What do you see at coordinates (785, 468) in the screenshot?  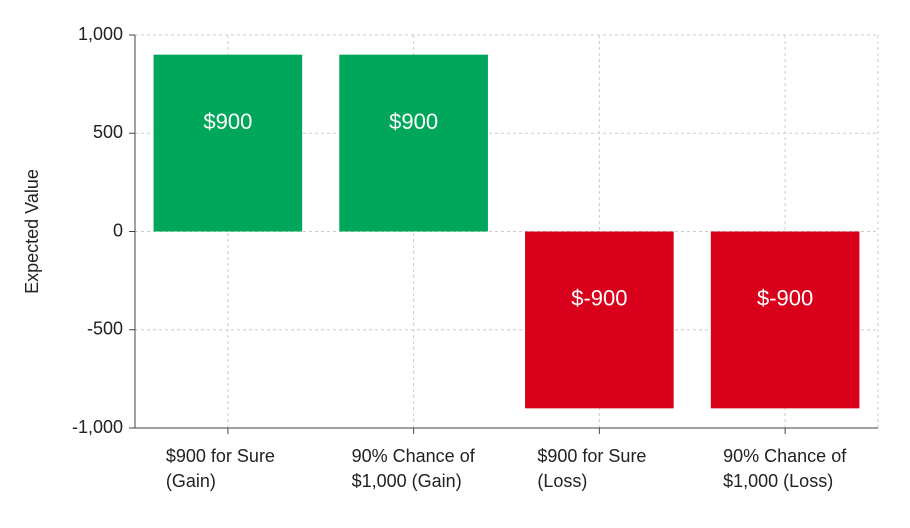 I see `x-tick-label: 90% Chance of $1,000 (Loss)` at bounding box center [785, 468].